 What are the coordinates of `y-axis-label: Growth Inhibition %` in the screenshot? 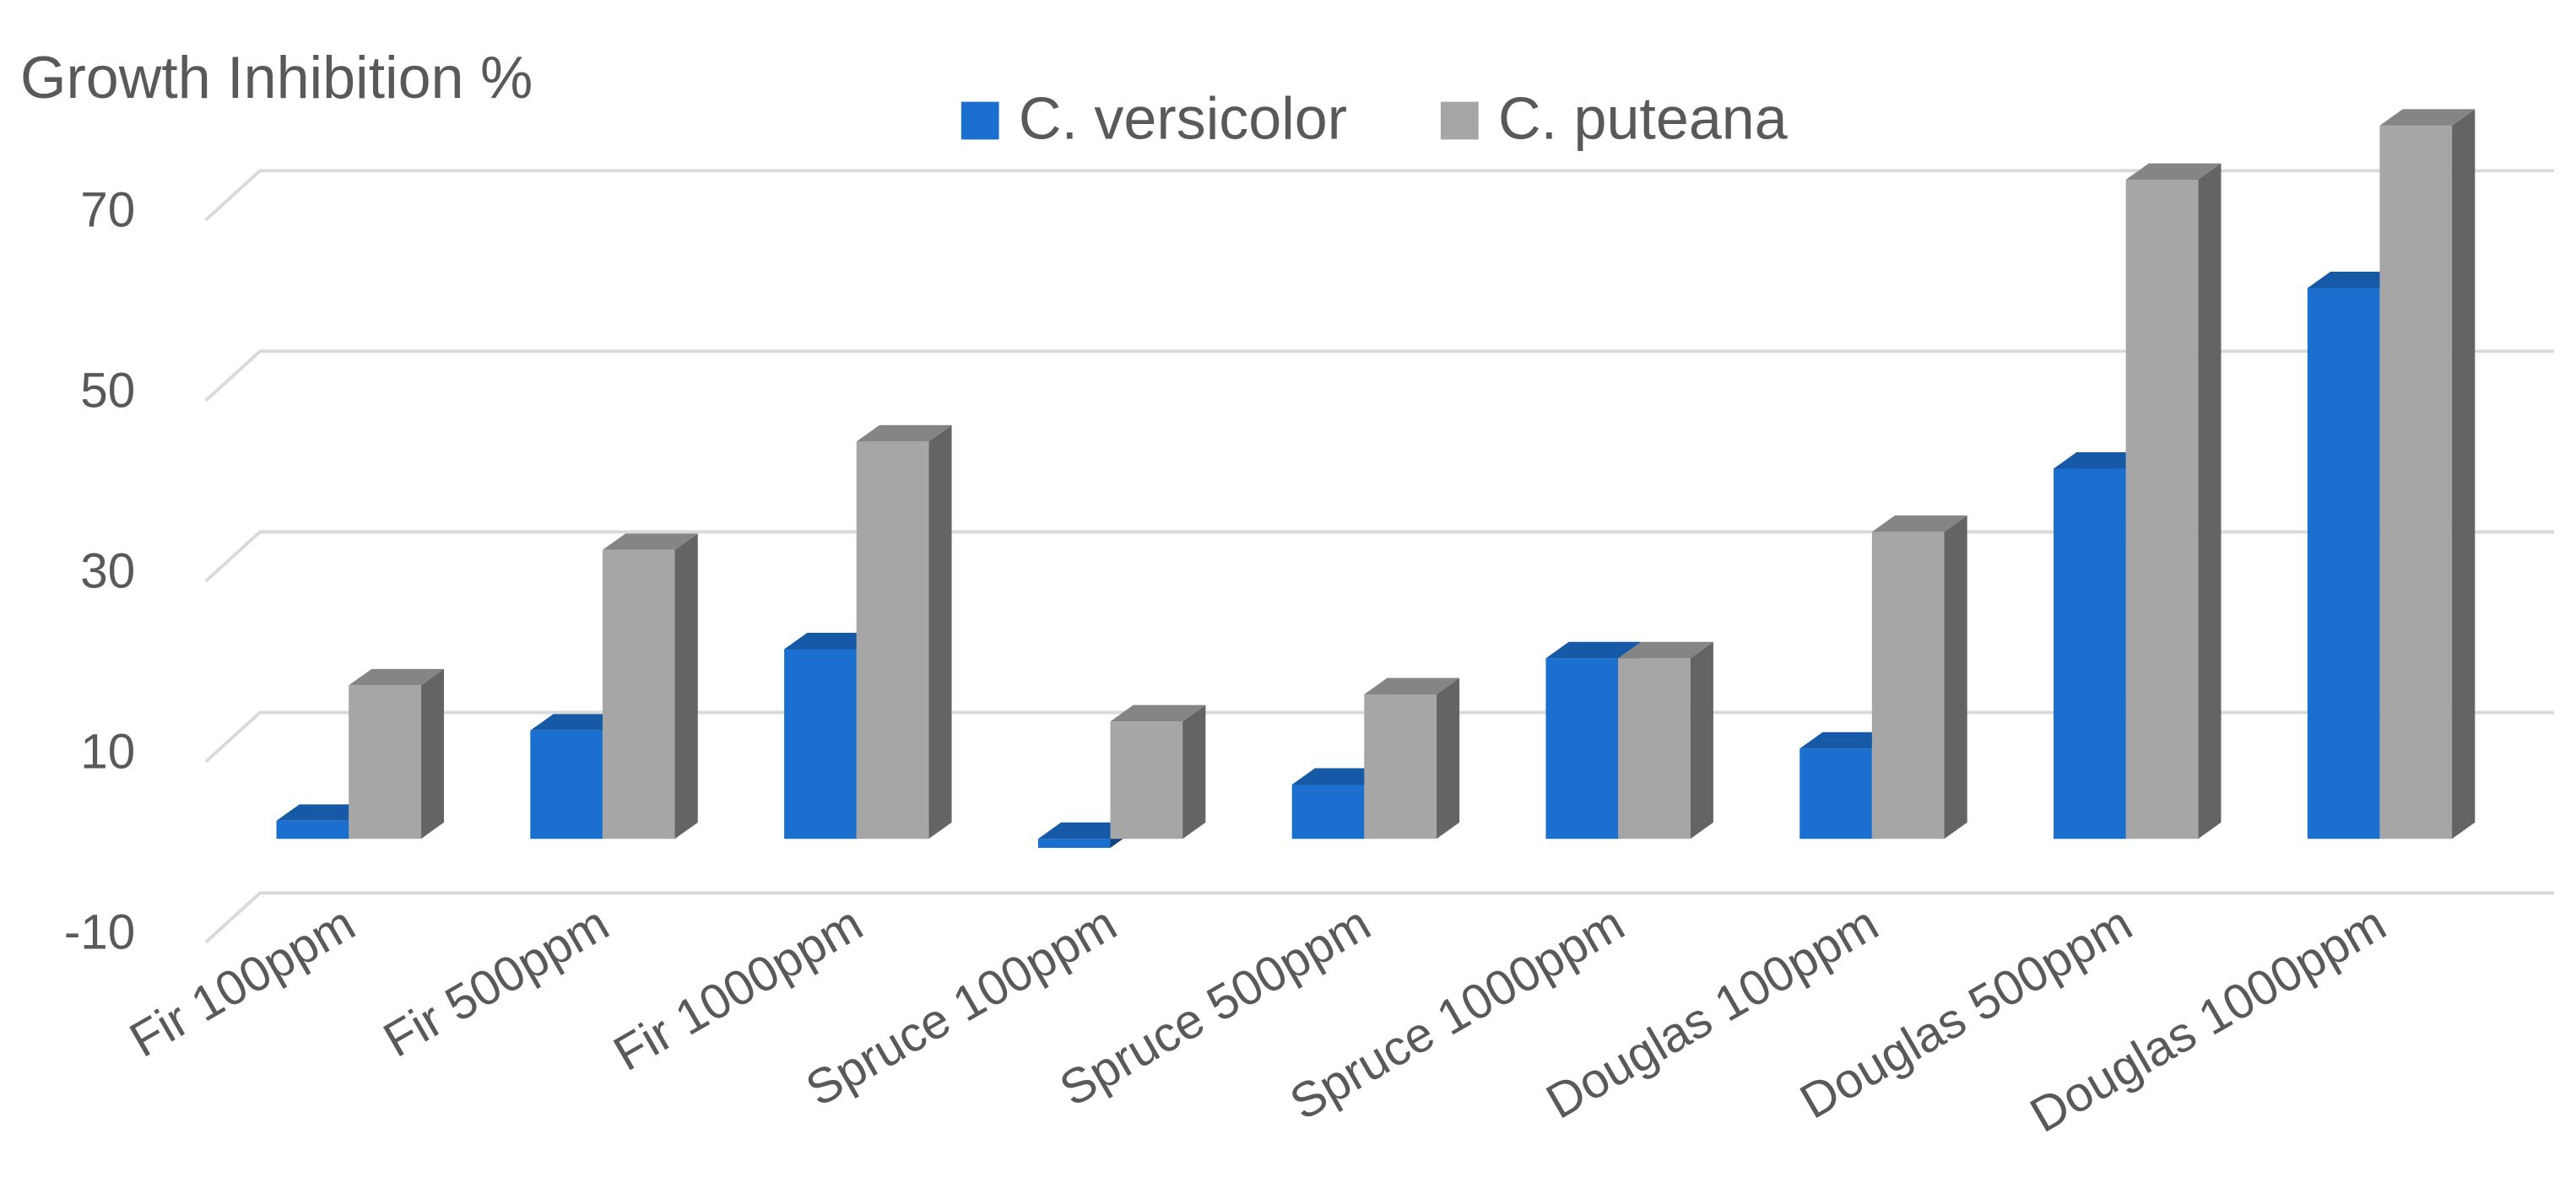 It's located at (276, 78).